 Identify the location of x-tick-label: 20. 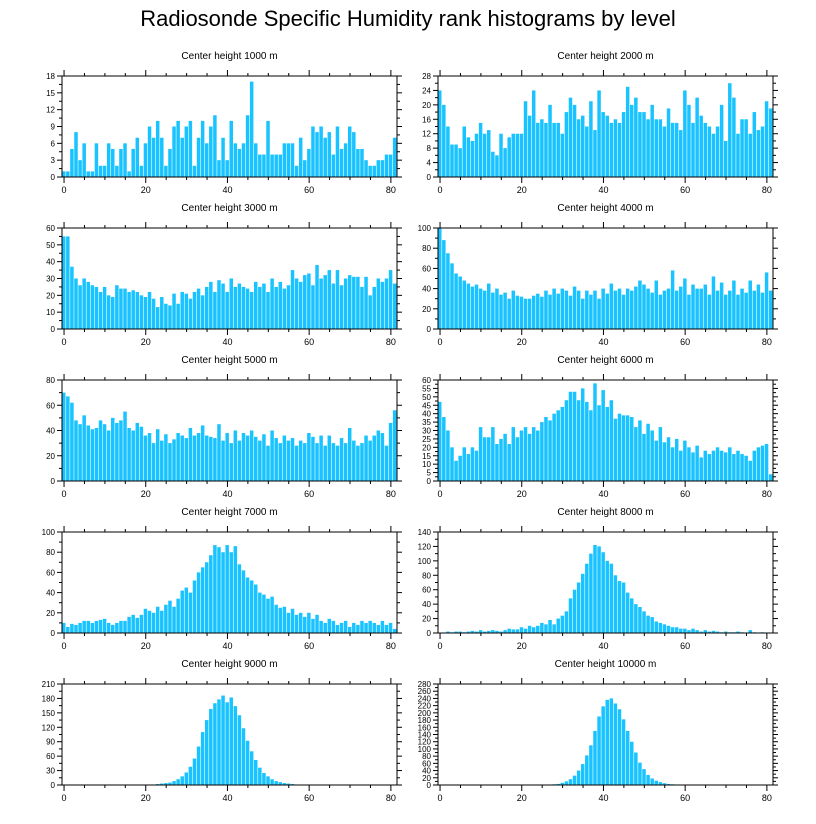
(522, 646).